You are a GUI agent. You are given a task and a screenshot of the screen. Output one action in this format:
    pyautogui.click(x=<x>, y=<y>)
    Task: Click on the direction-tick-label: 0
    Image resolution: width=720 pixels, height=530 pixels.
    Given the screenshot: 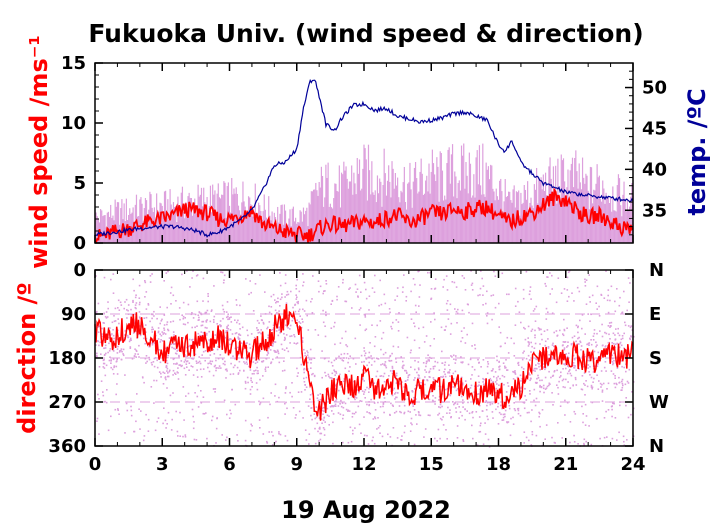 What is the action you would take?
    pyautogui.click(x=79, y=270)
    